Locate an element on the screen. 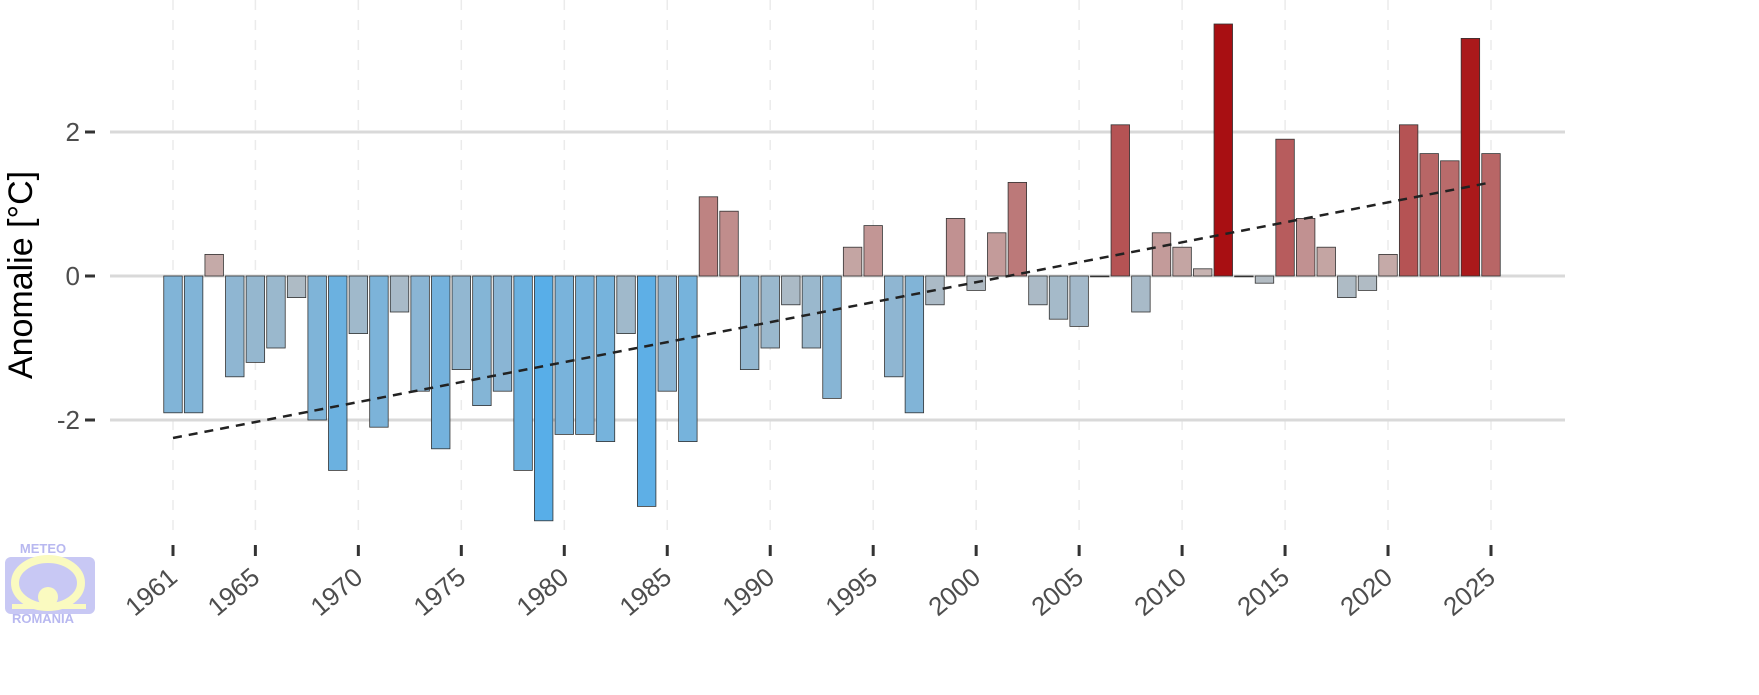 Image resolution: width=1759 pixels, height=695 pixels. bar-1978 is located at coordinates (523, 373).